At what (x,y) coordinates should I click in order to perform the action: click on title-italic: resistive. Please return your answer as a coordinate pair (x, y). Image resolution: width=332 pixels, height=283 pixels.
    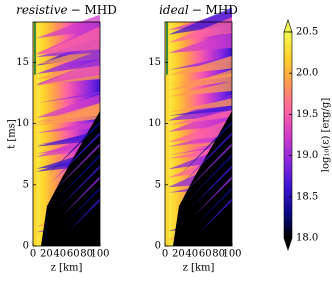
    Looking at the image, I should click on (42, 10).